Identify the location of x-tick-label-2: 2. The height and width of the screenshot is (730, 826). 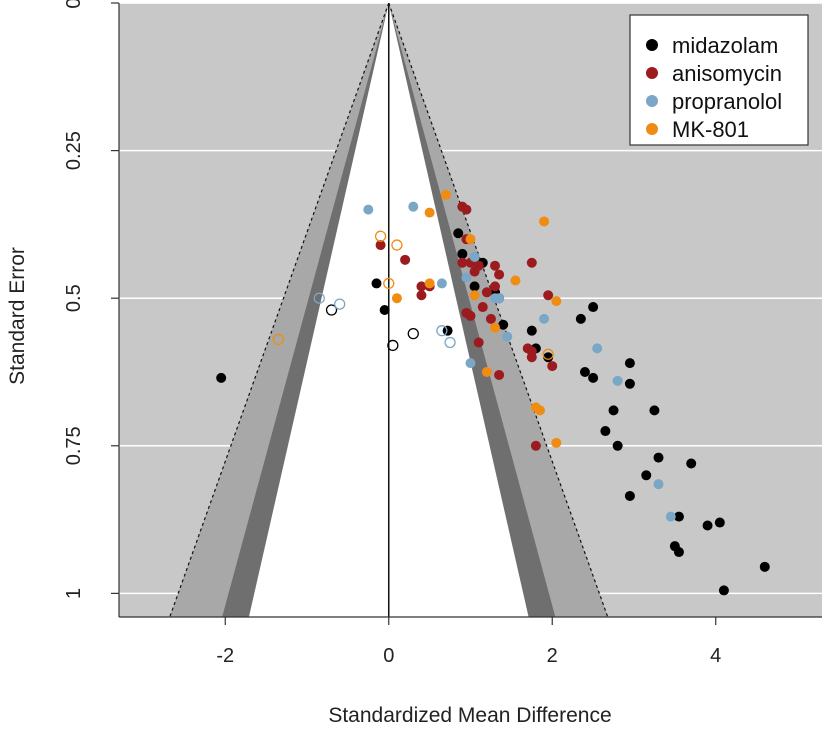
(552, 656).